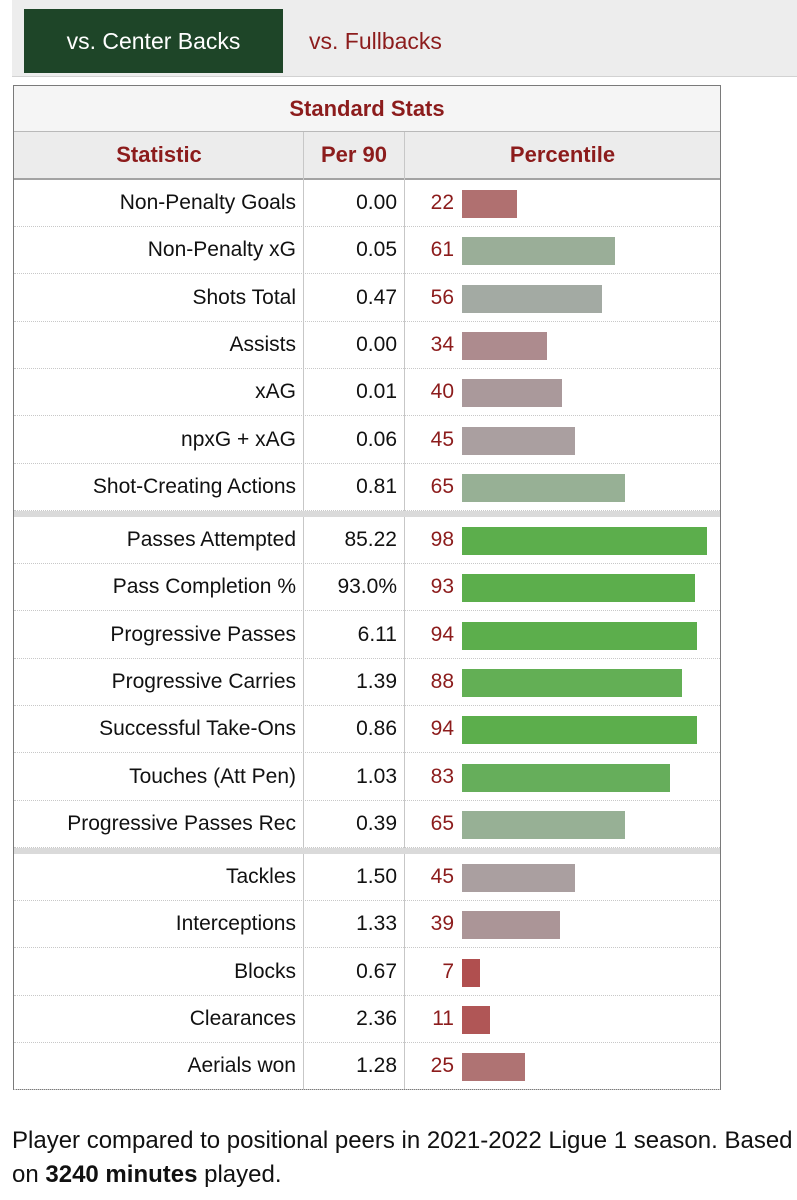 This screenshot has height=1200, width=797. I want to click on table-row: Touches (Att Pen) 1.03 83, so click(367, 777).